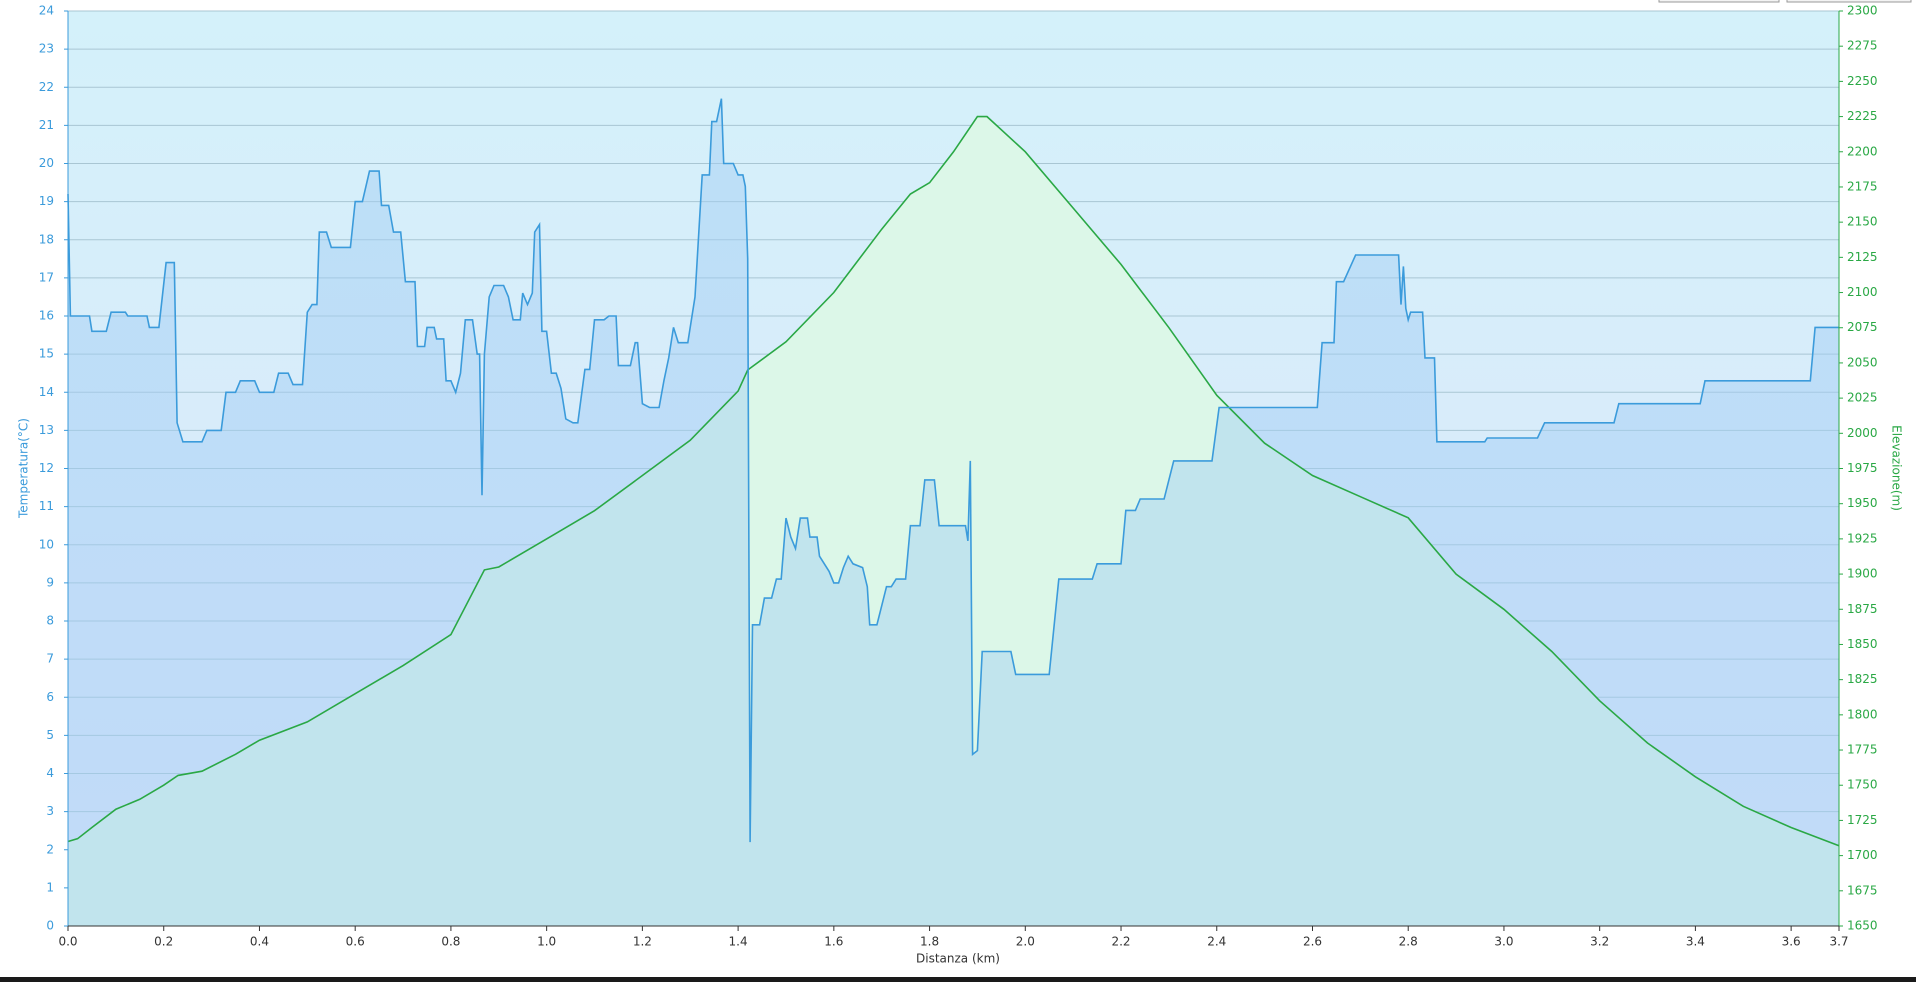 The width and height of the screenshot is (1916, 982). Describe the element at coordinates (642, 942) in the screenshot. I see `x-tick-label: 1.2` at that location.